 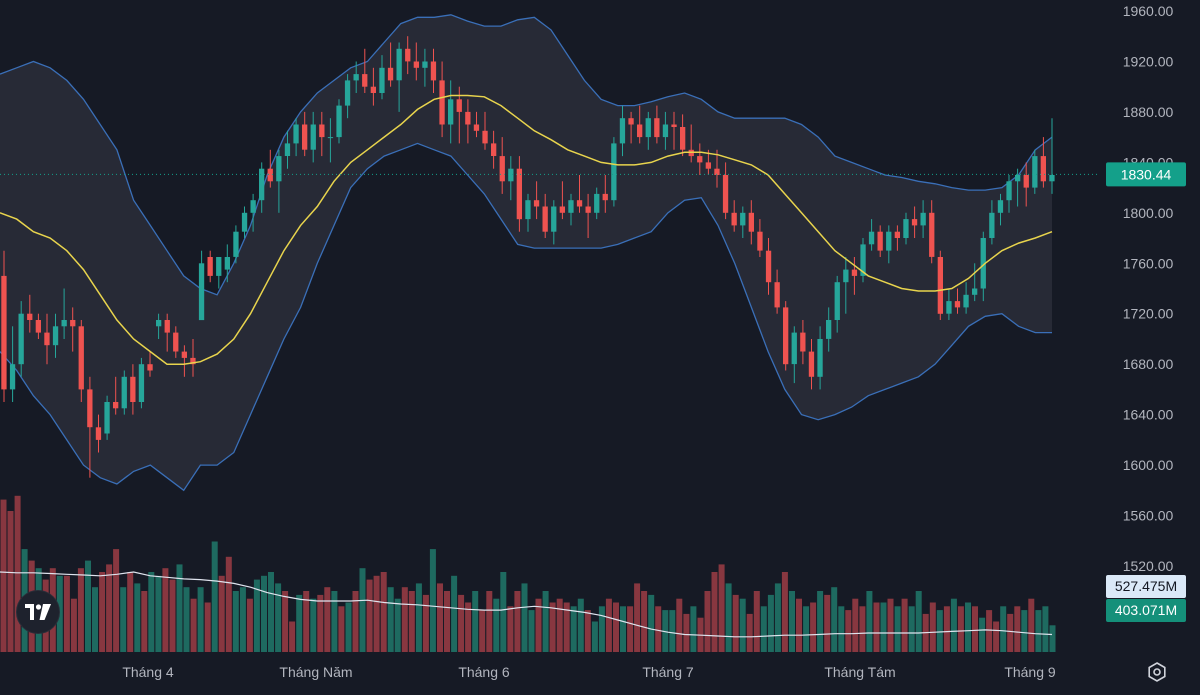 What do you see at coordinates (668, 672) in the screenshot?
I see `time-tick-label: Tháng 7` at bounding box center [668, 672].